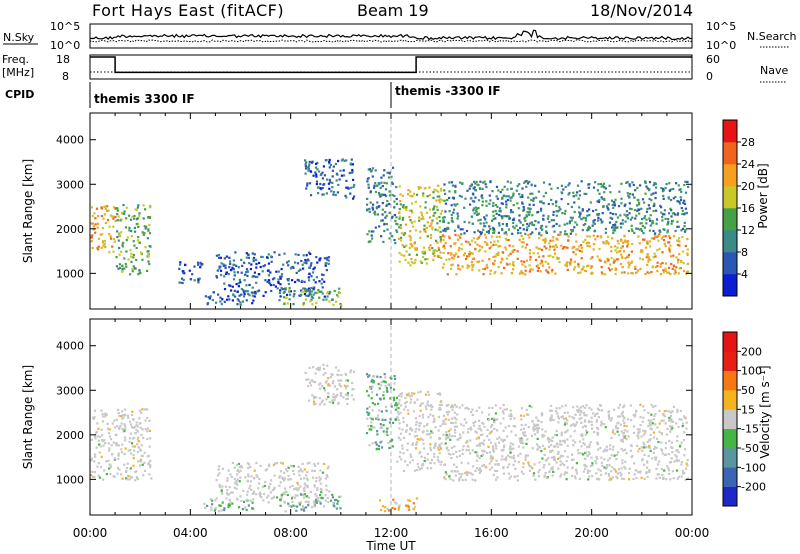  I want to click on velocity-colorbar-label: Velocity [m s⁻¹], so click(765, 411).